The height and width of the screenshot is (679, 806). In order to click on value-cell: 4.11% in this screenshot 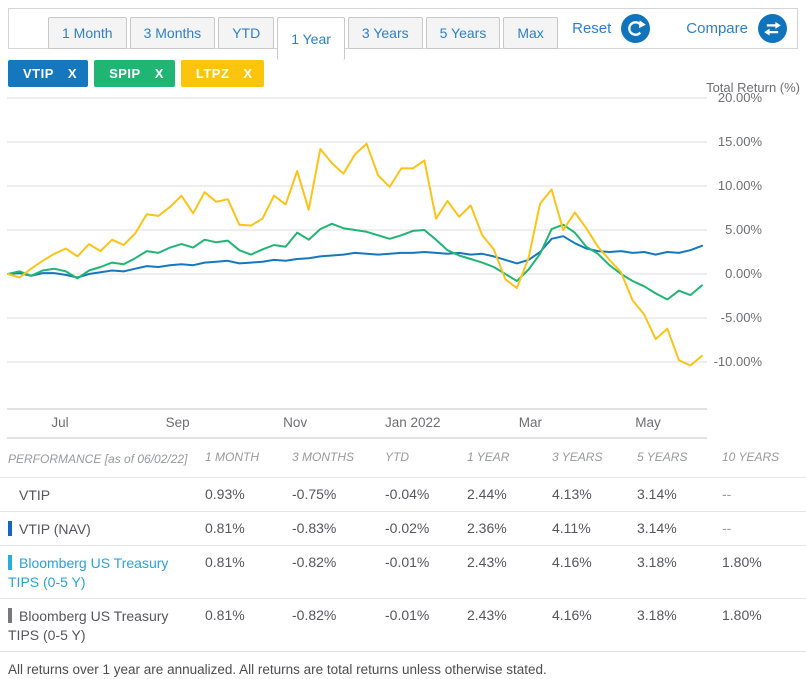, I will do `click(571, 528)`.